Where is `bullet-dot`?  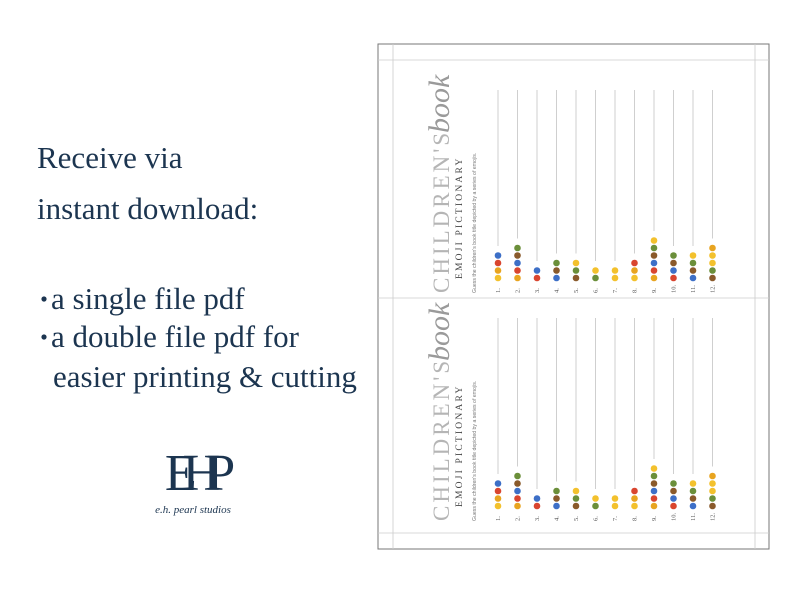
bullet-dot is located at coordinates (44, 299).